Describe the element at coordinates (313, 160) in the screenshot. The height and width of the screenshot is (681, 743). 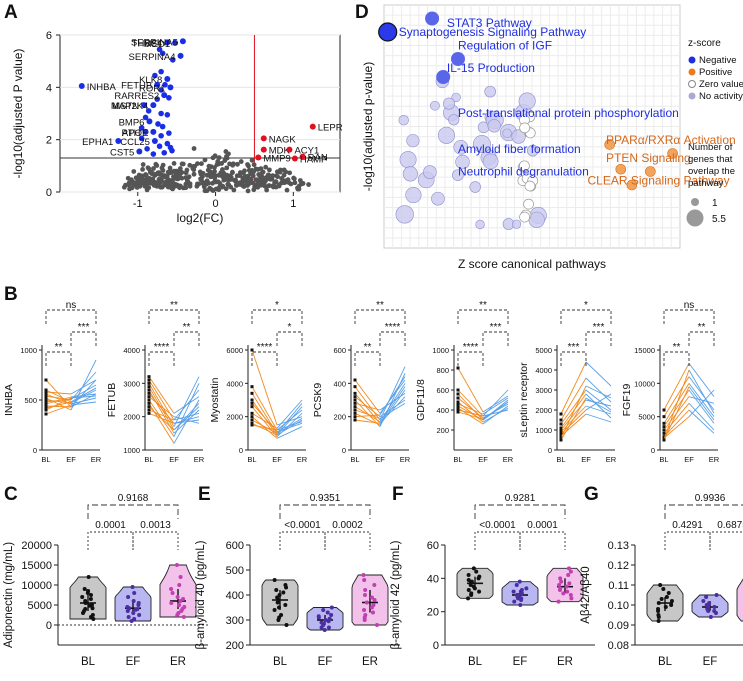
I see `gene-label: HAMP` at that location.